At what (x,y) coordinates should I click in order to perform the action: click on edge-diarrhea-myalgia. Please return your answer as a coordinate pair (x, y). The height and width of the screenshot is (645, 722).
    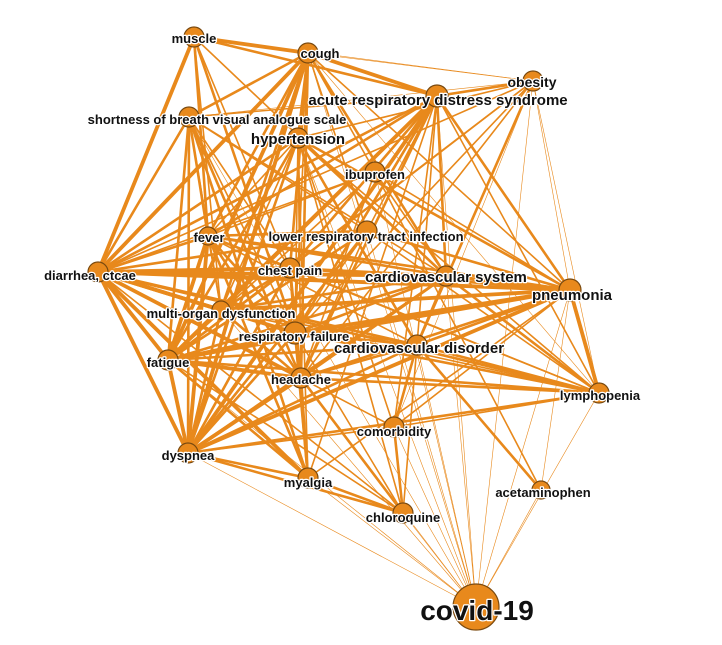
    Looking at the image, I should click on (203, 375).